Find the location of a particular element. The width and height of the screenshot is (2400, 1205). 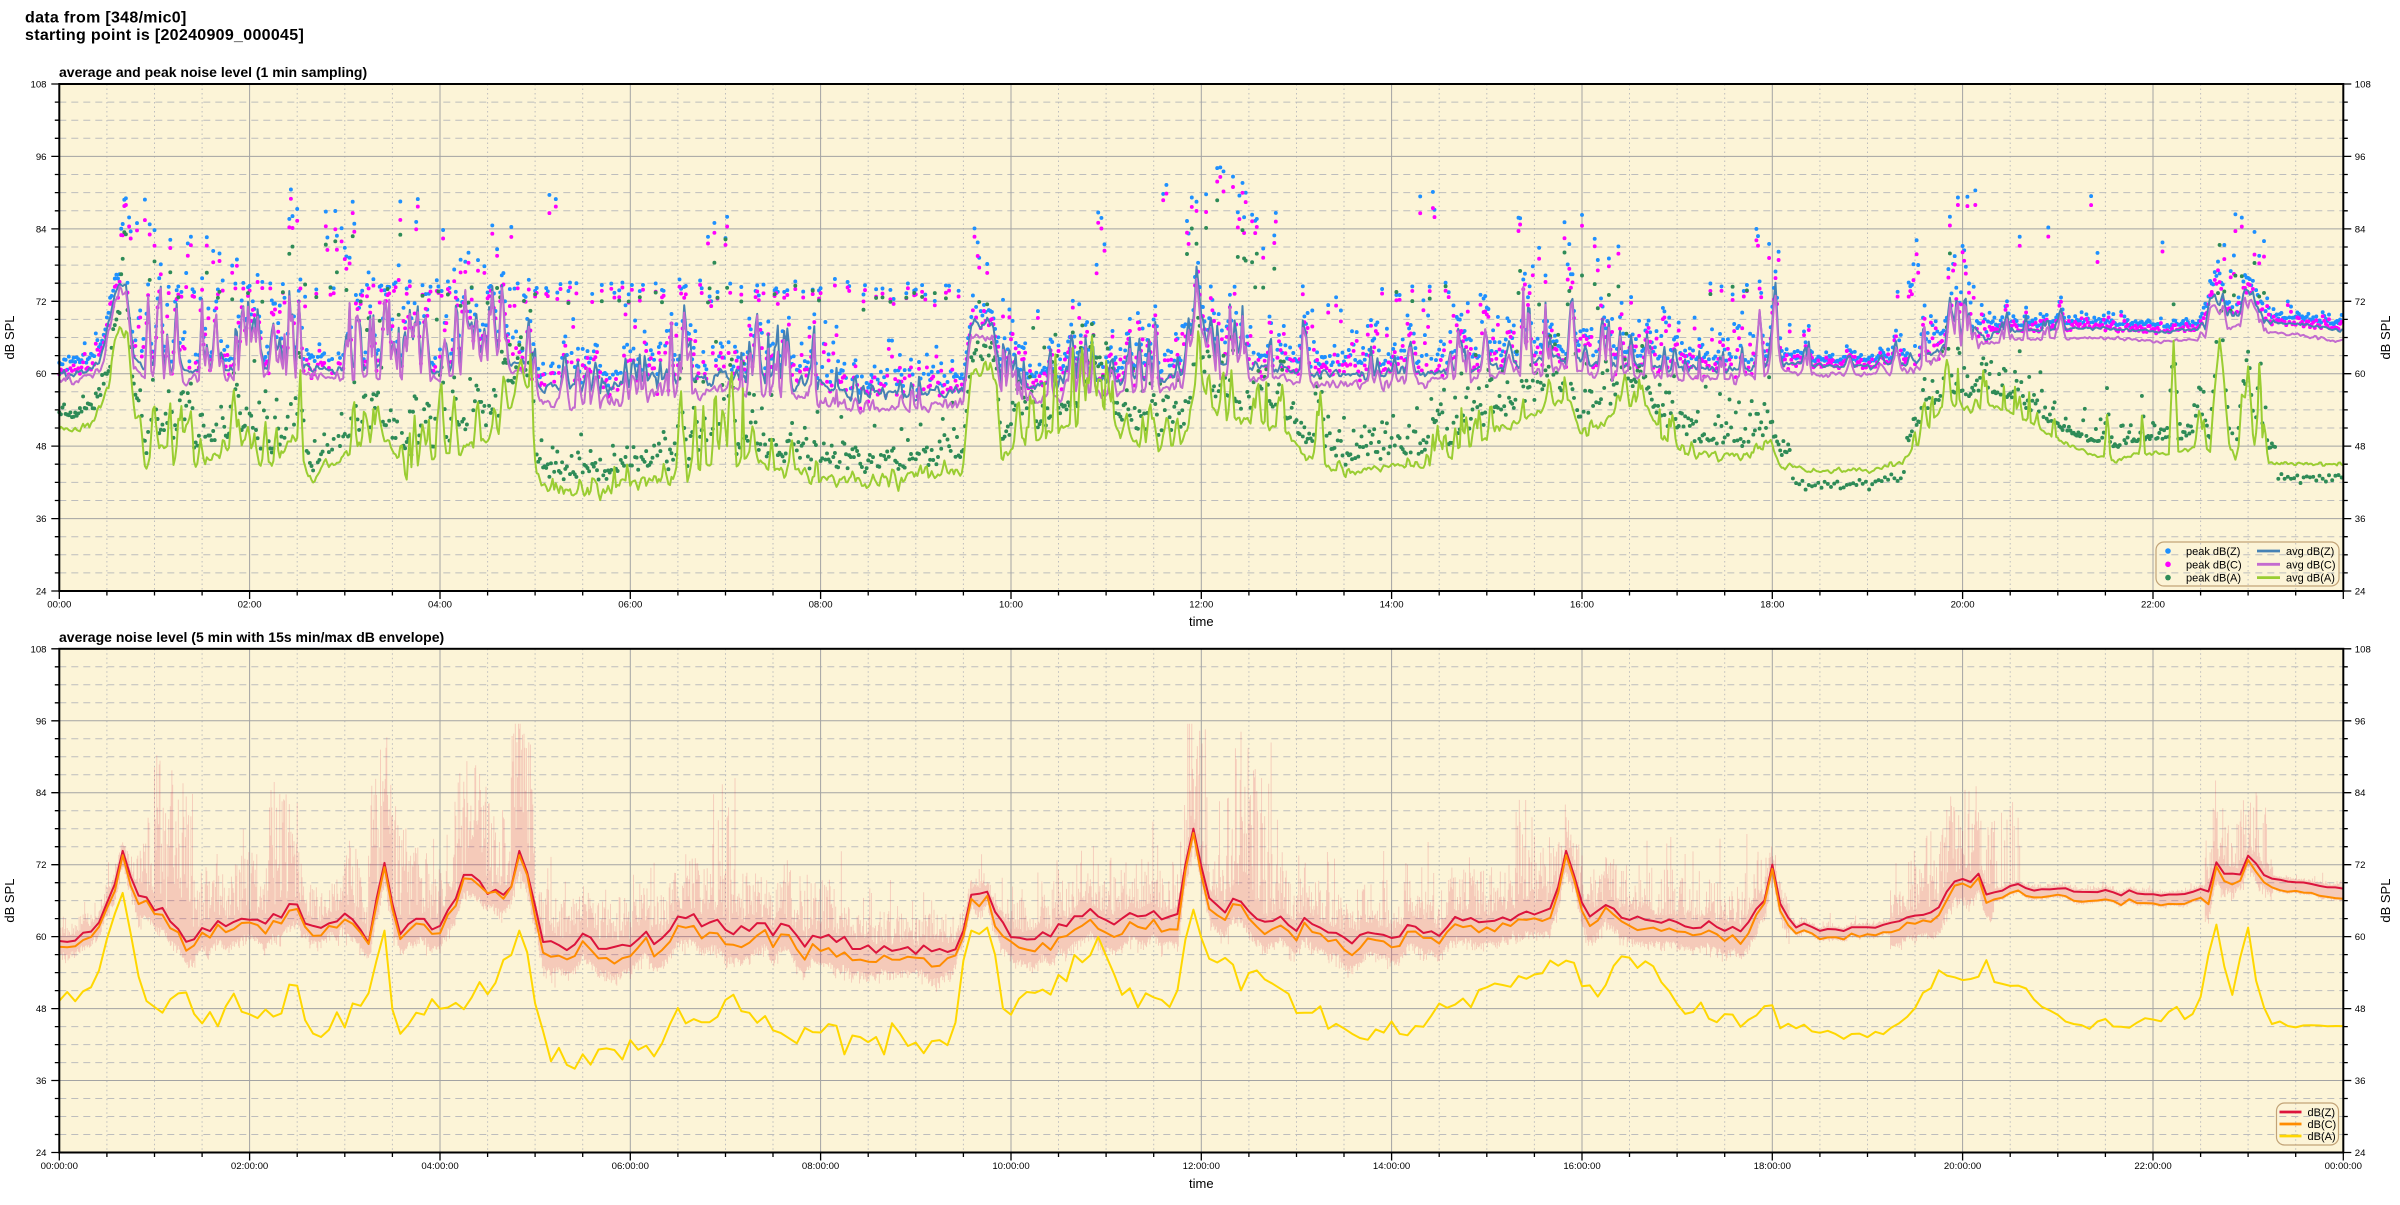

svg-text: 04:00 is located at coordinates (440, 605).